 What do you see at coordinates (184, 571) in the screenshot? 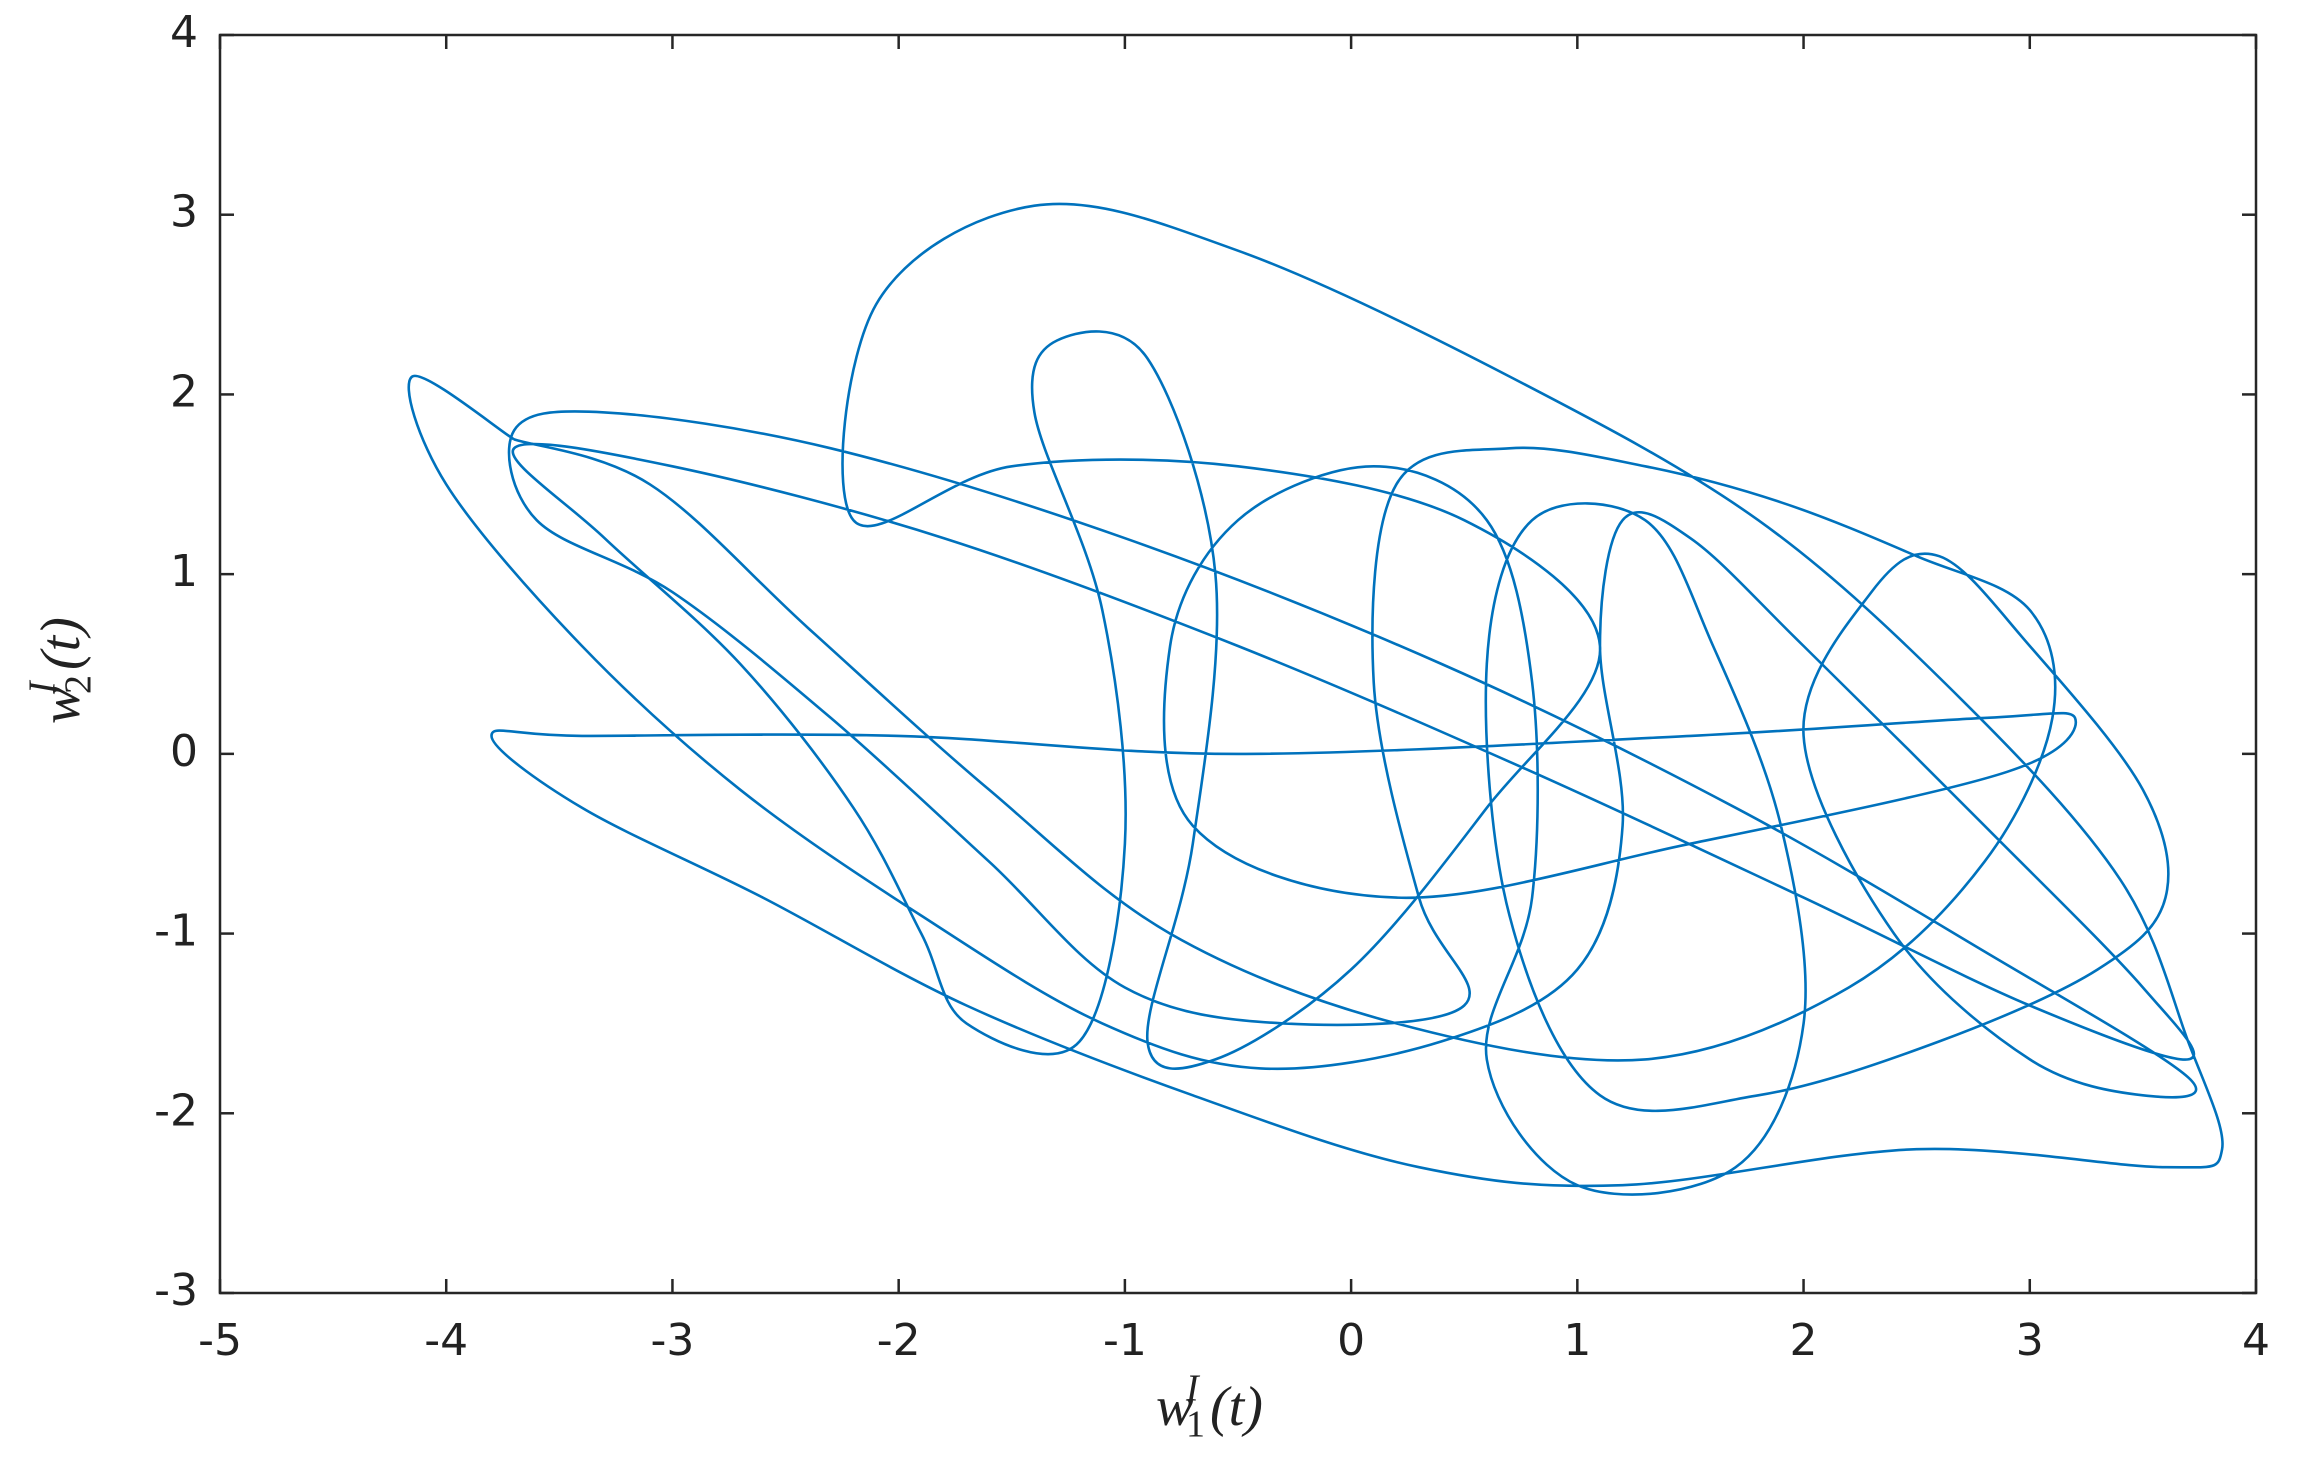
I see `y-tick-label: 1` at bounding box center [184, 571].